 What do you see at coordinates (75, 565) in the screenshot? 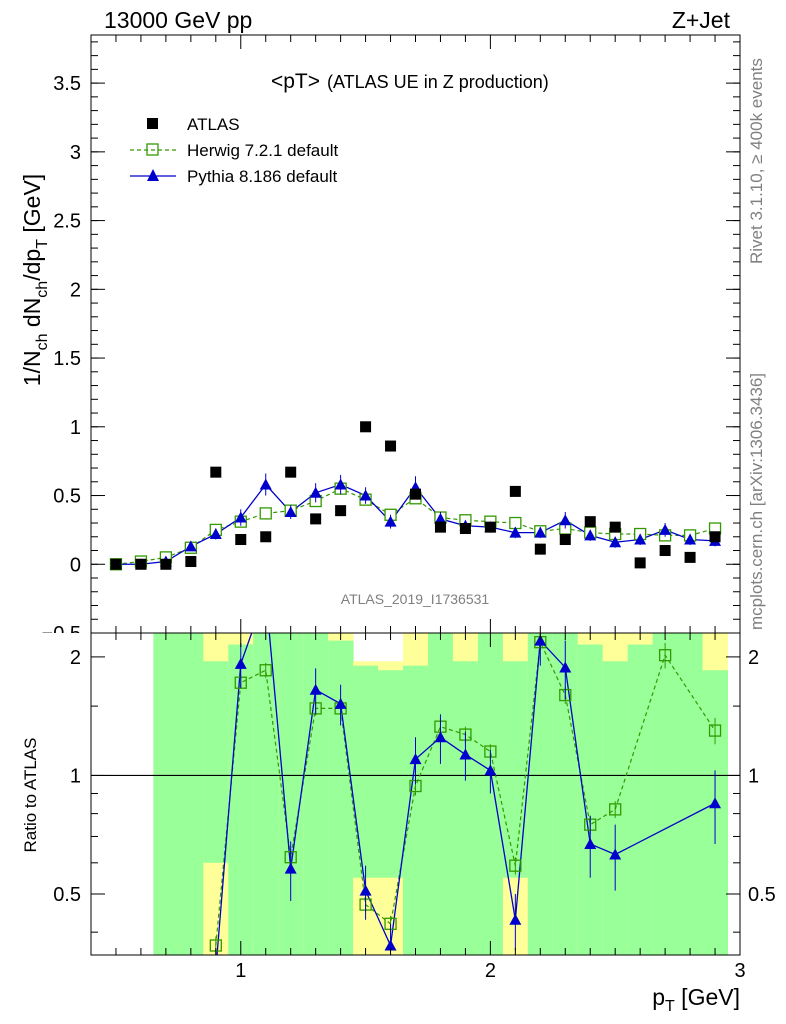
I see `main-y-tick-label: 0` at bounding box center [75, 565].